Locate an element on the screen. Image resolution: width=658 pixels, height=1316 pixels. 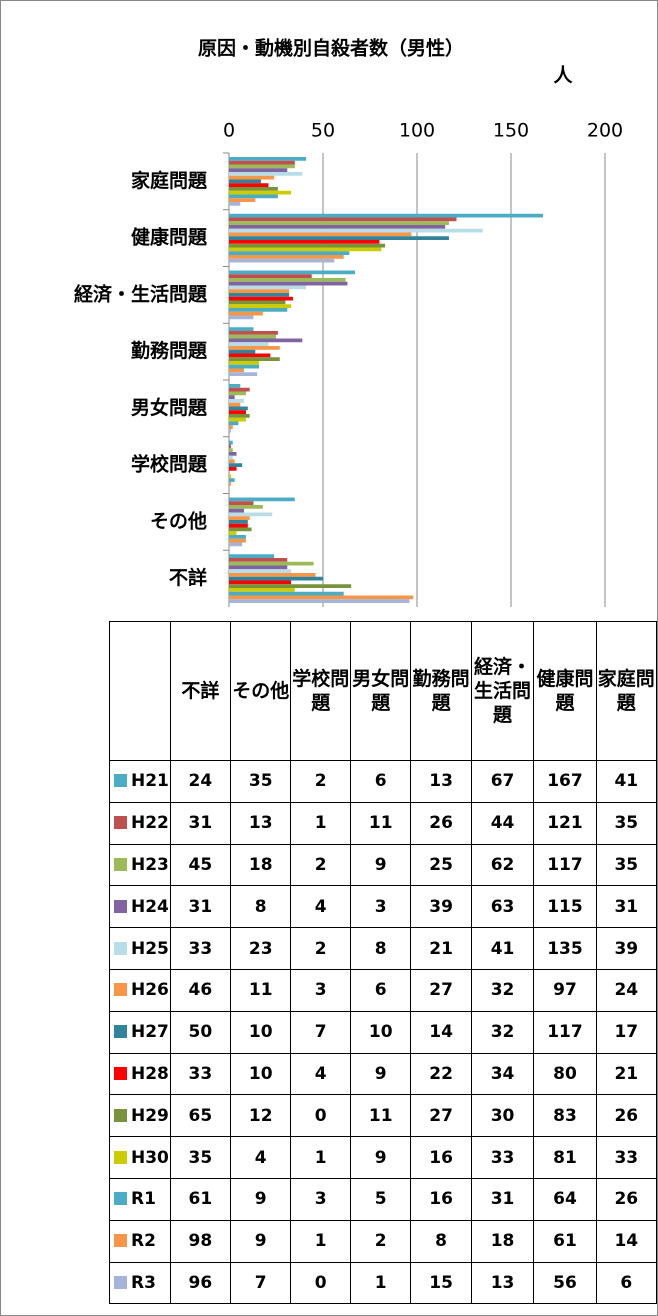
value-cell: 44 is located at coordinates (502, 823).